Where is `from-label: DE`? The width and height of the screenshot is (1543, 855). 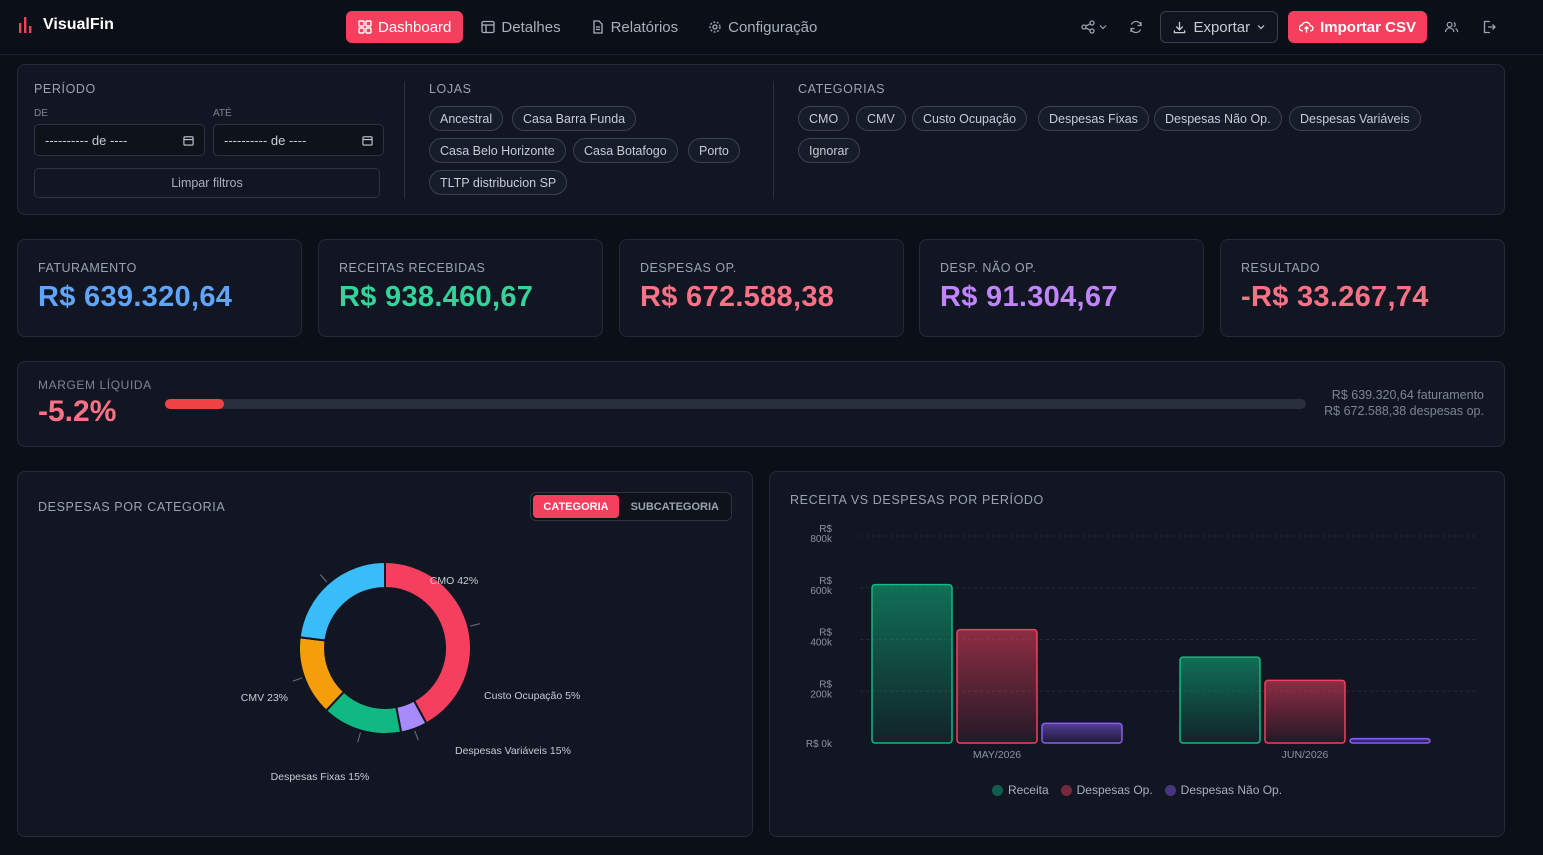 from-label: DE is located at coordinates (41, 113).